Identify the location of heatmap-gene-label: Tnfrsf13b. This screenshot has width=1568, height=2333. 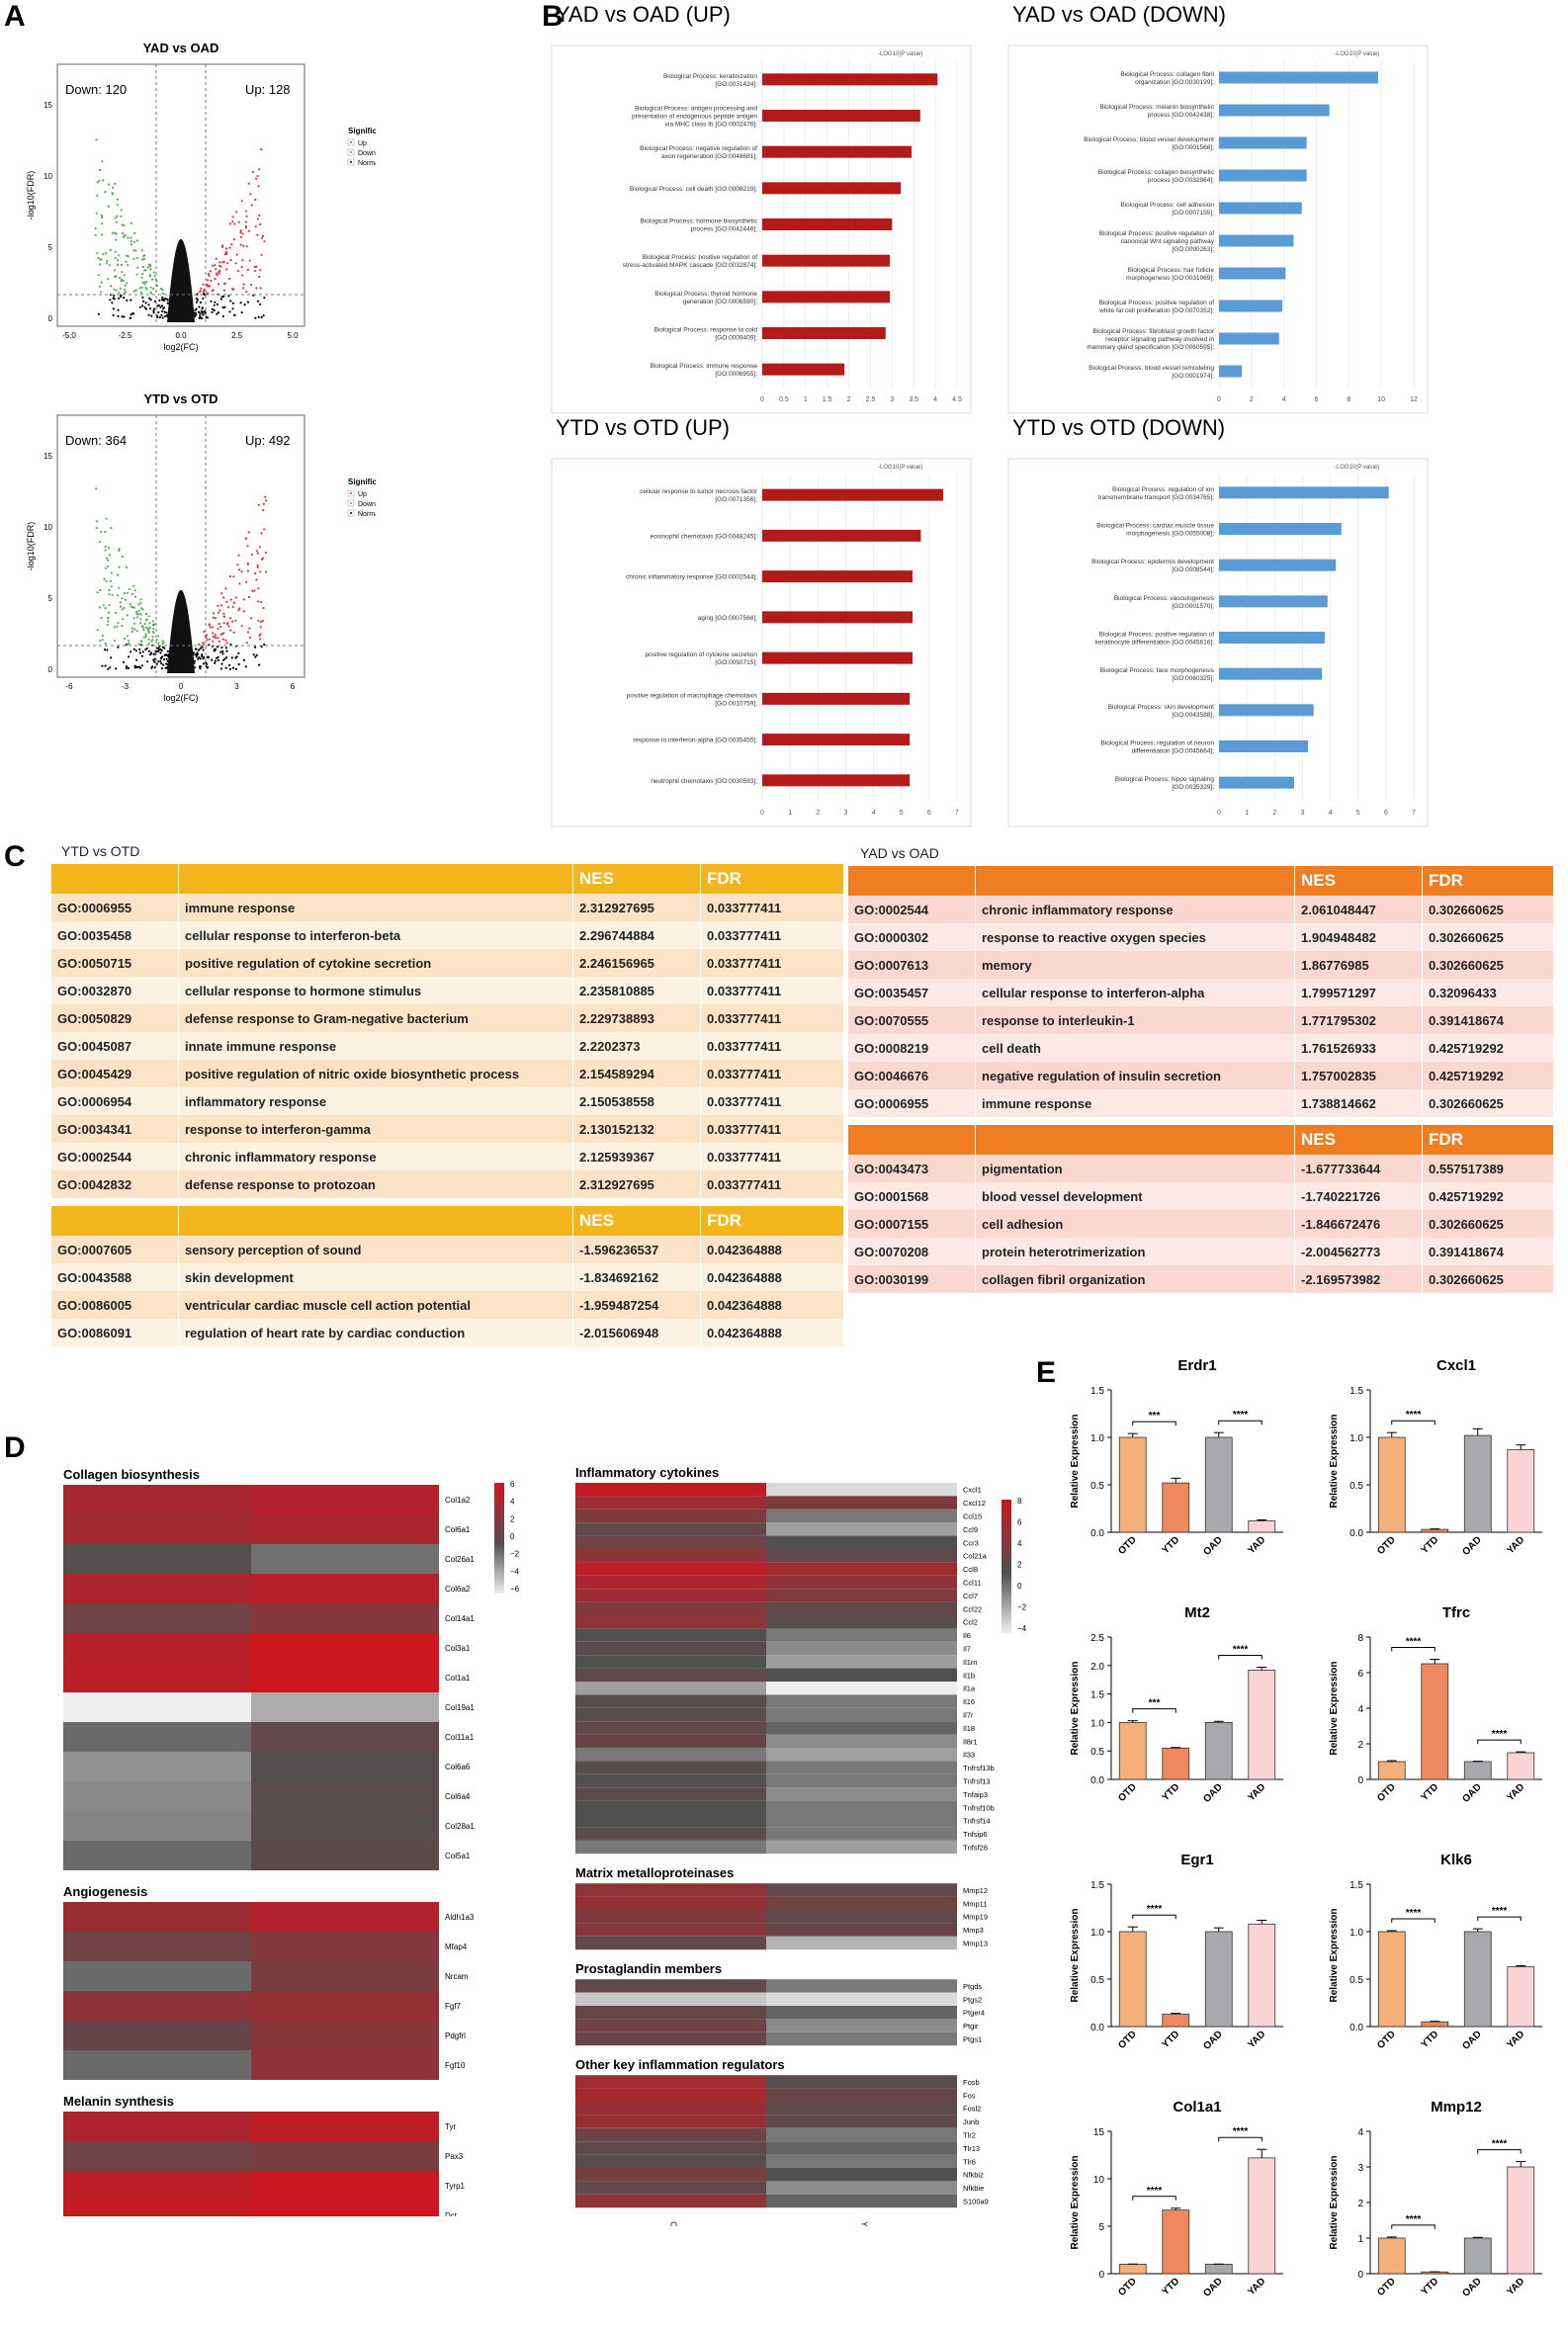
(979, 1768).